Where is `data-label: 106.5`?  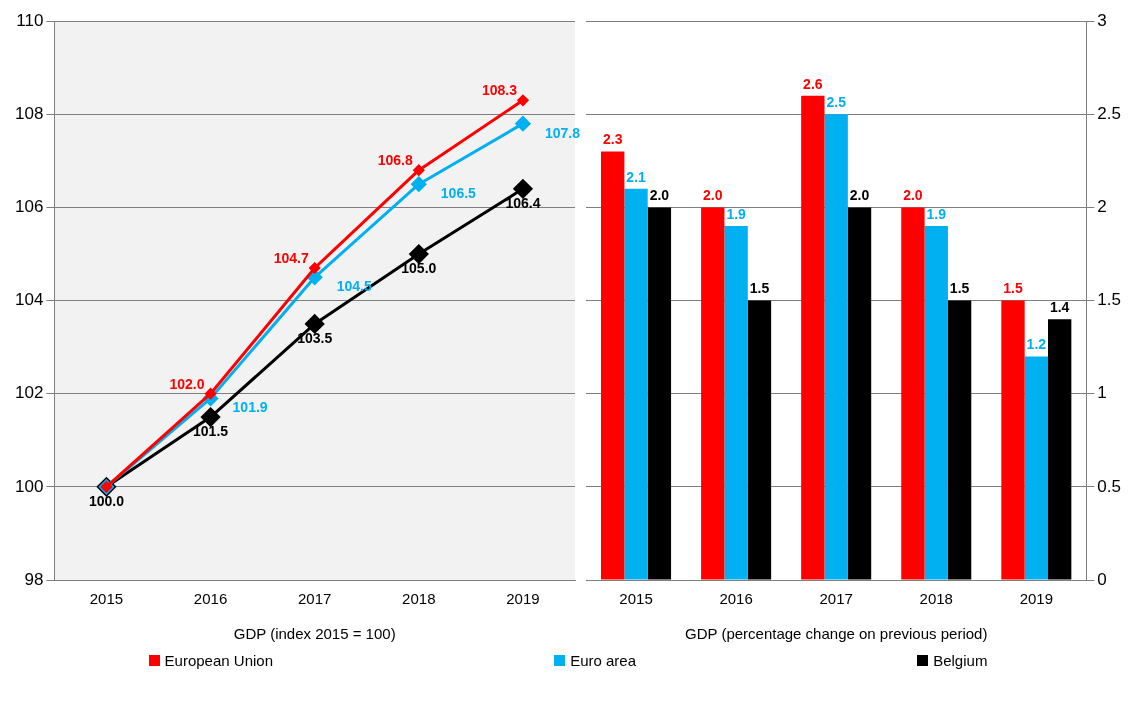
data-label: 106.5 is located at coordinates (458, 193).